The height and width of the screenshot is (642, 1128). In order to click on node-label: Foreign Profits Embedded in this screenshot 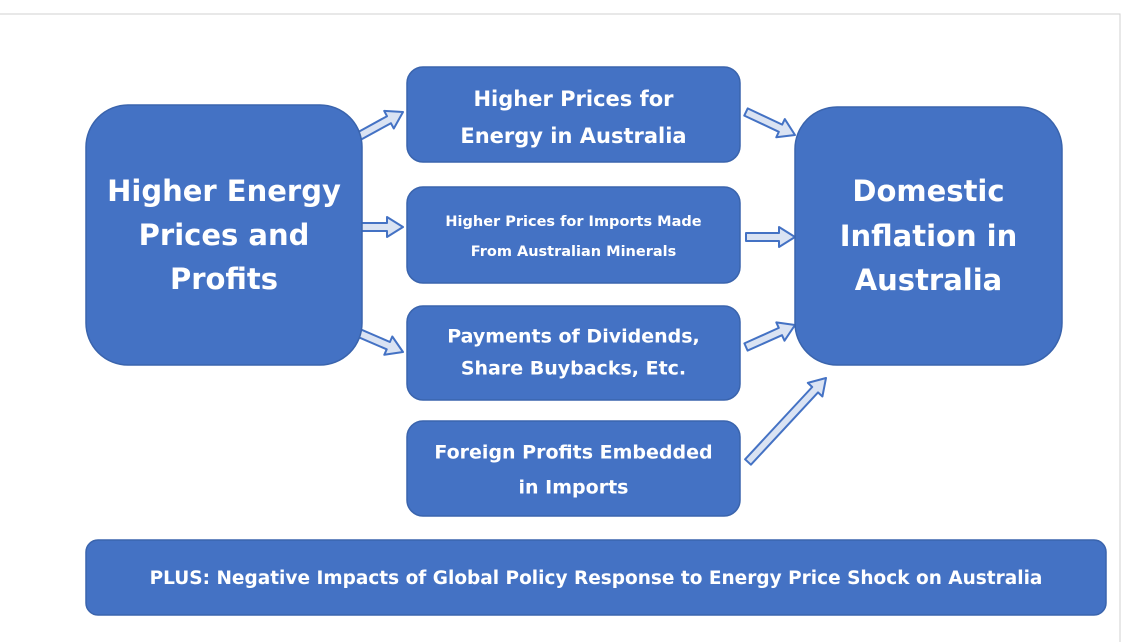, I will do `click(573, 453)`.